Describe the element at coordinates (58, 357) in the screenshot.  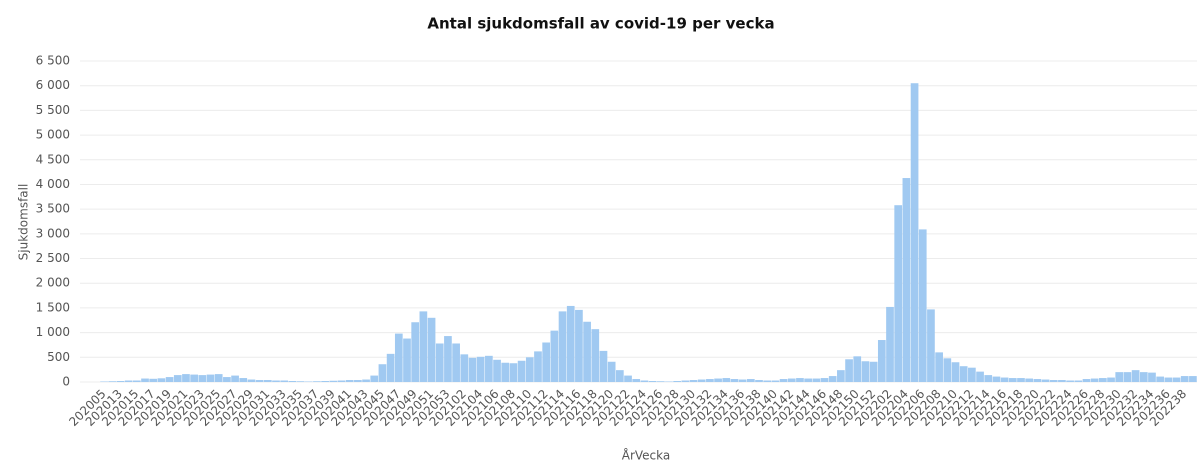
I see `y-tick-label: 500` at that location.